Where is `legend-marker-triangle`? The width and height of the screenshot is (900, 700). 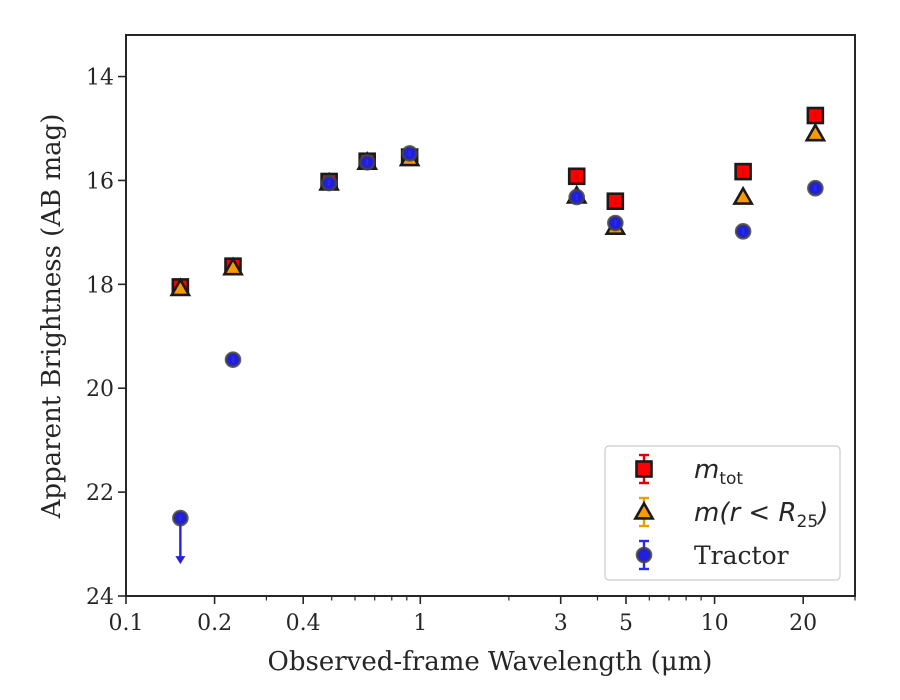
legend-marker-triangle is located at coordinates (644, 510).